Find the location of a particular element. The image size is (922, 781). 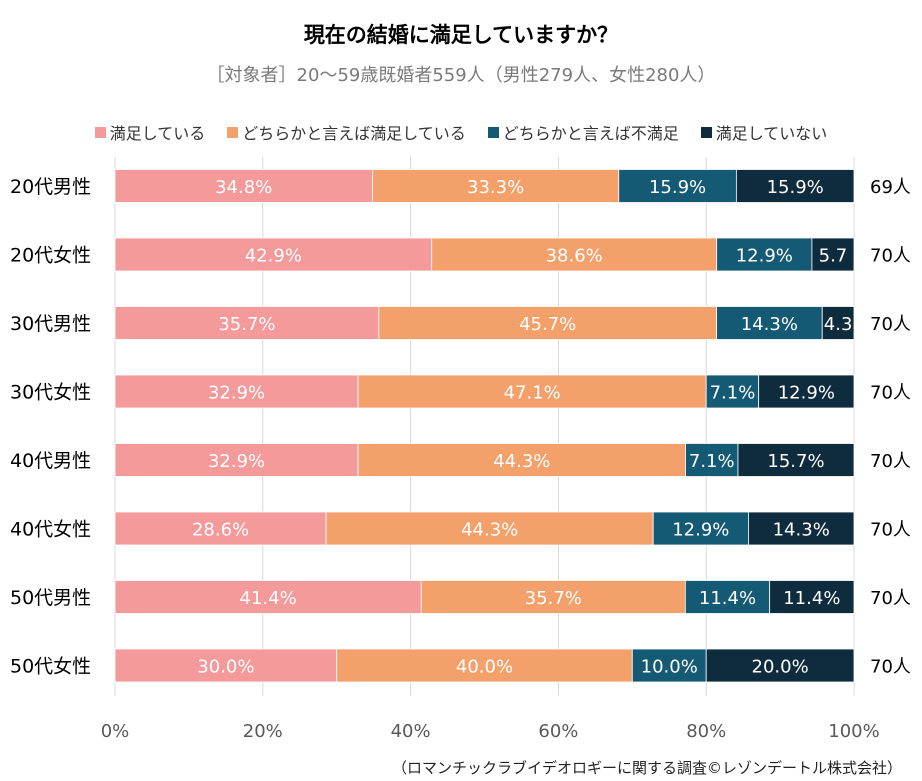

legend-swatch-somewhat-unsatisfied is located at coordinates (493, 132).